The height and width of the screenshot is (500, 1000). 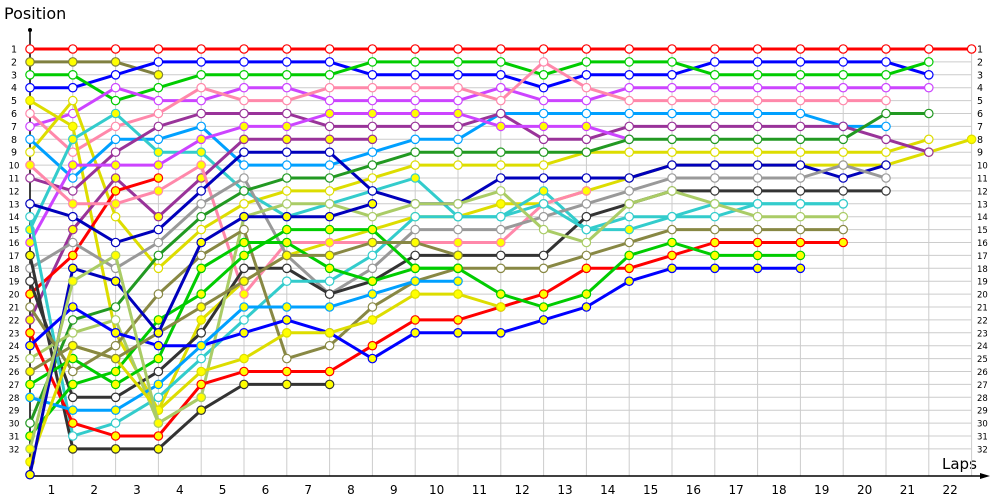 What do you see at coordinates (14, 75) in the screenshot?
I see `y-tick-label: 3` at bounding box center [14, 75].